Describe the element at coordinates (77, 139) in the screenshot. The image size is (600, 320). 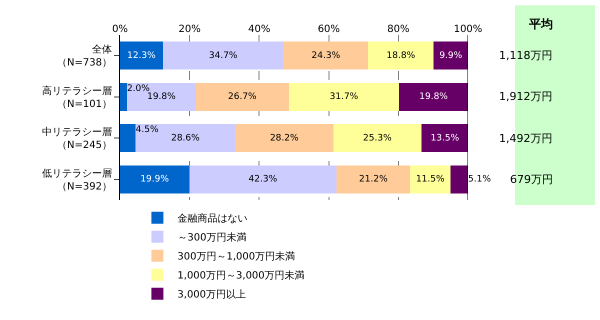
I see `y-tick-label: 中リテラシー層（N=245）` at that location.